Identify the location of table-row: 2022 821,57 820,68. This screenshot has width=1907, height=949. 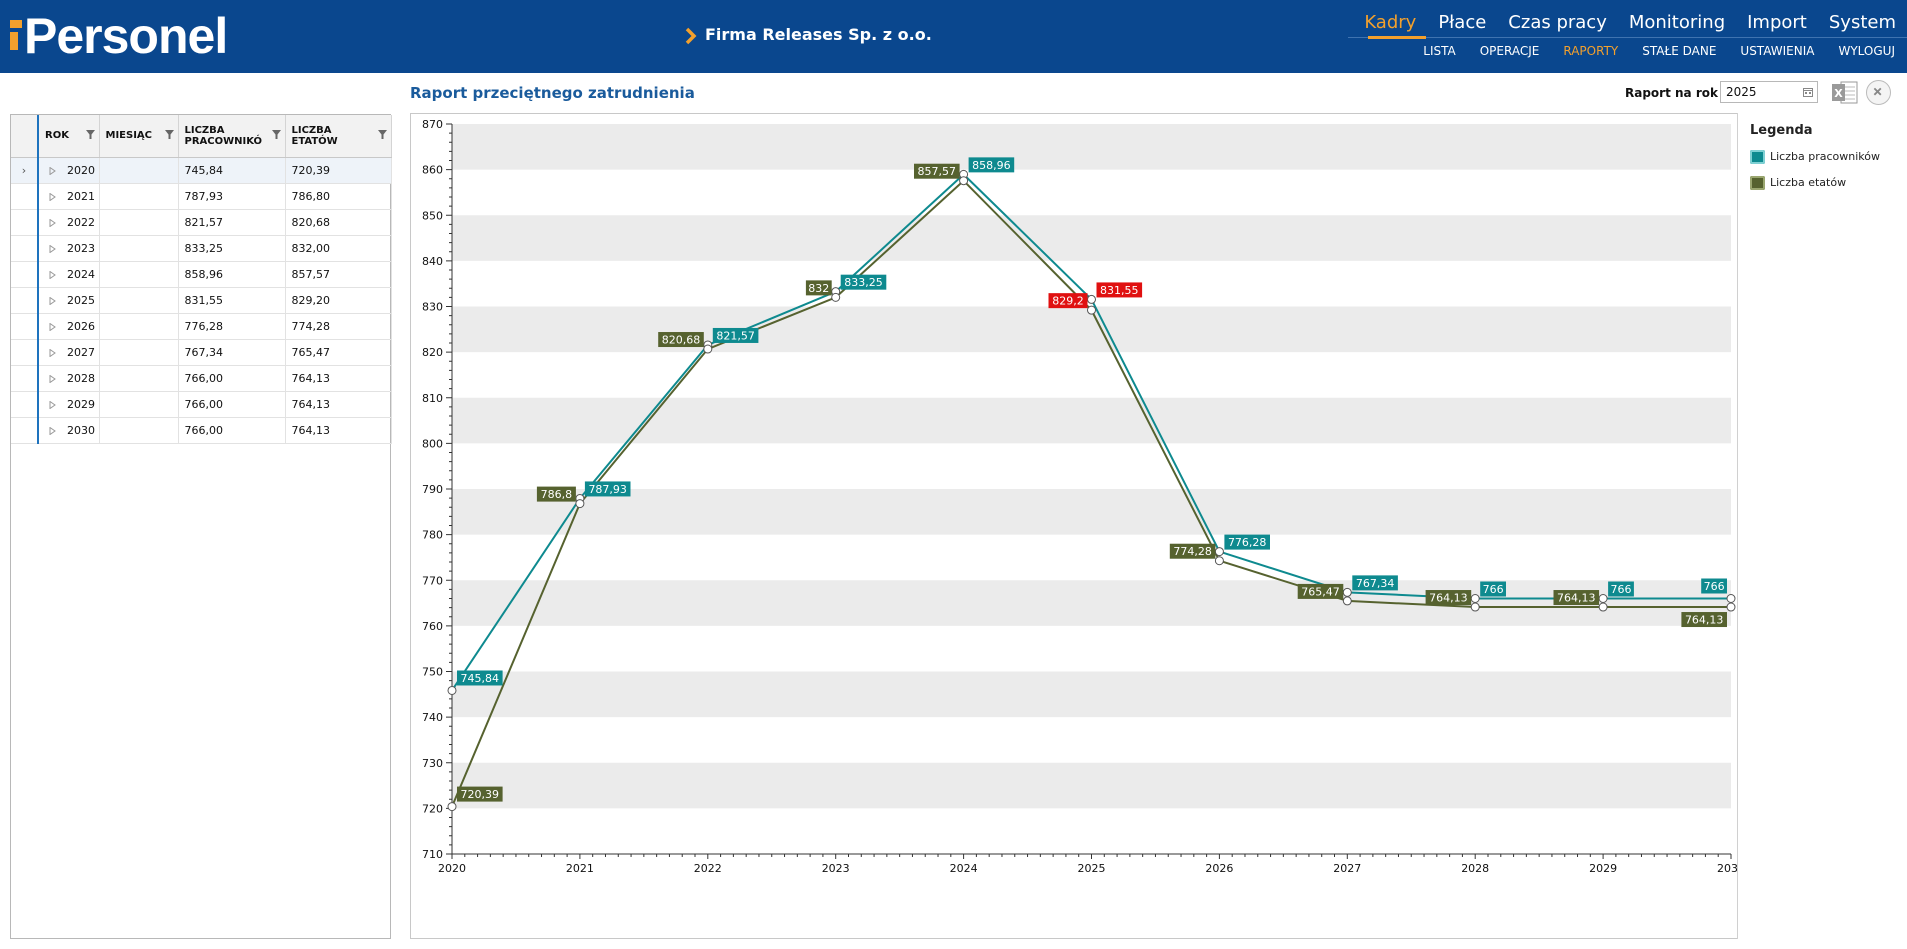
(201, 222).